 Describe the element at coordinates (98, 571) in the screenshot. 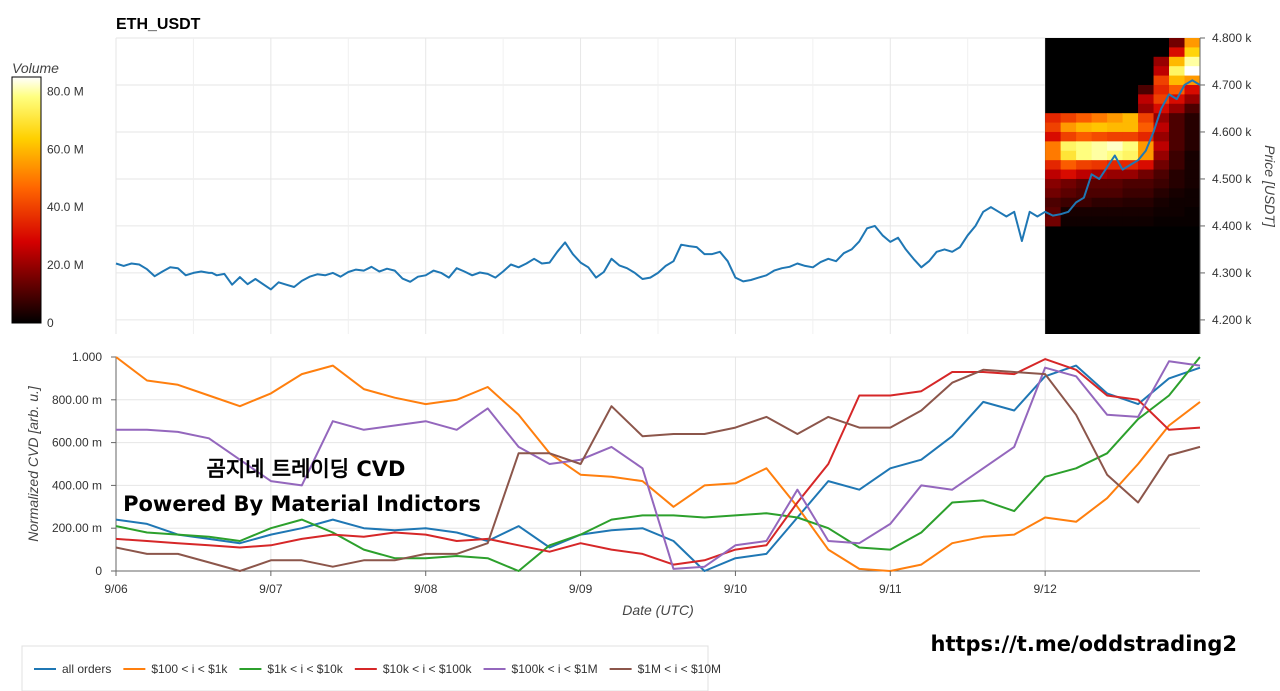

I see `cvd-tick-label: 0` at that location.